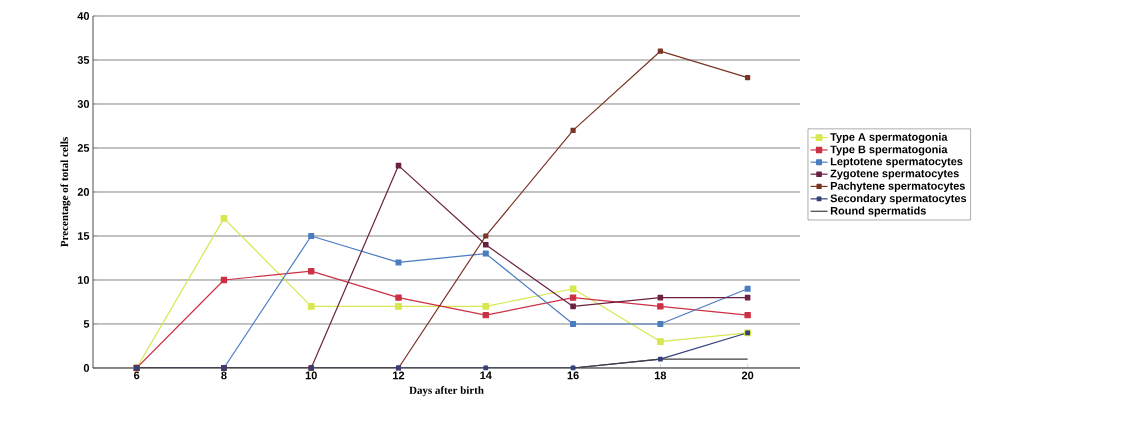 The image size is (1134, 435). I want to click on y-tick-label: 10, so click(83, 280).